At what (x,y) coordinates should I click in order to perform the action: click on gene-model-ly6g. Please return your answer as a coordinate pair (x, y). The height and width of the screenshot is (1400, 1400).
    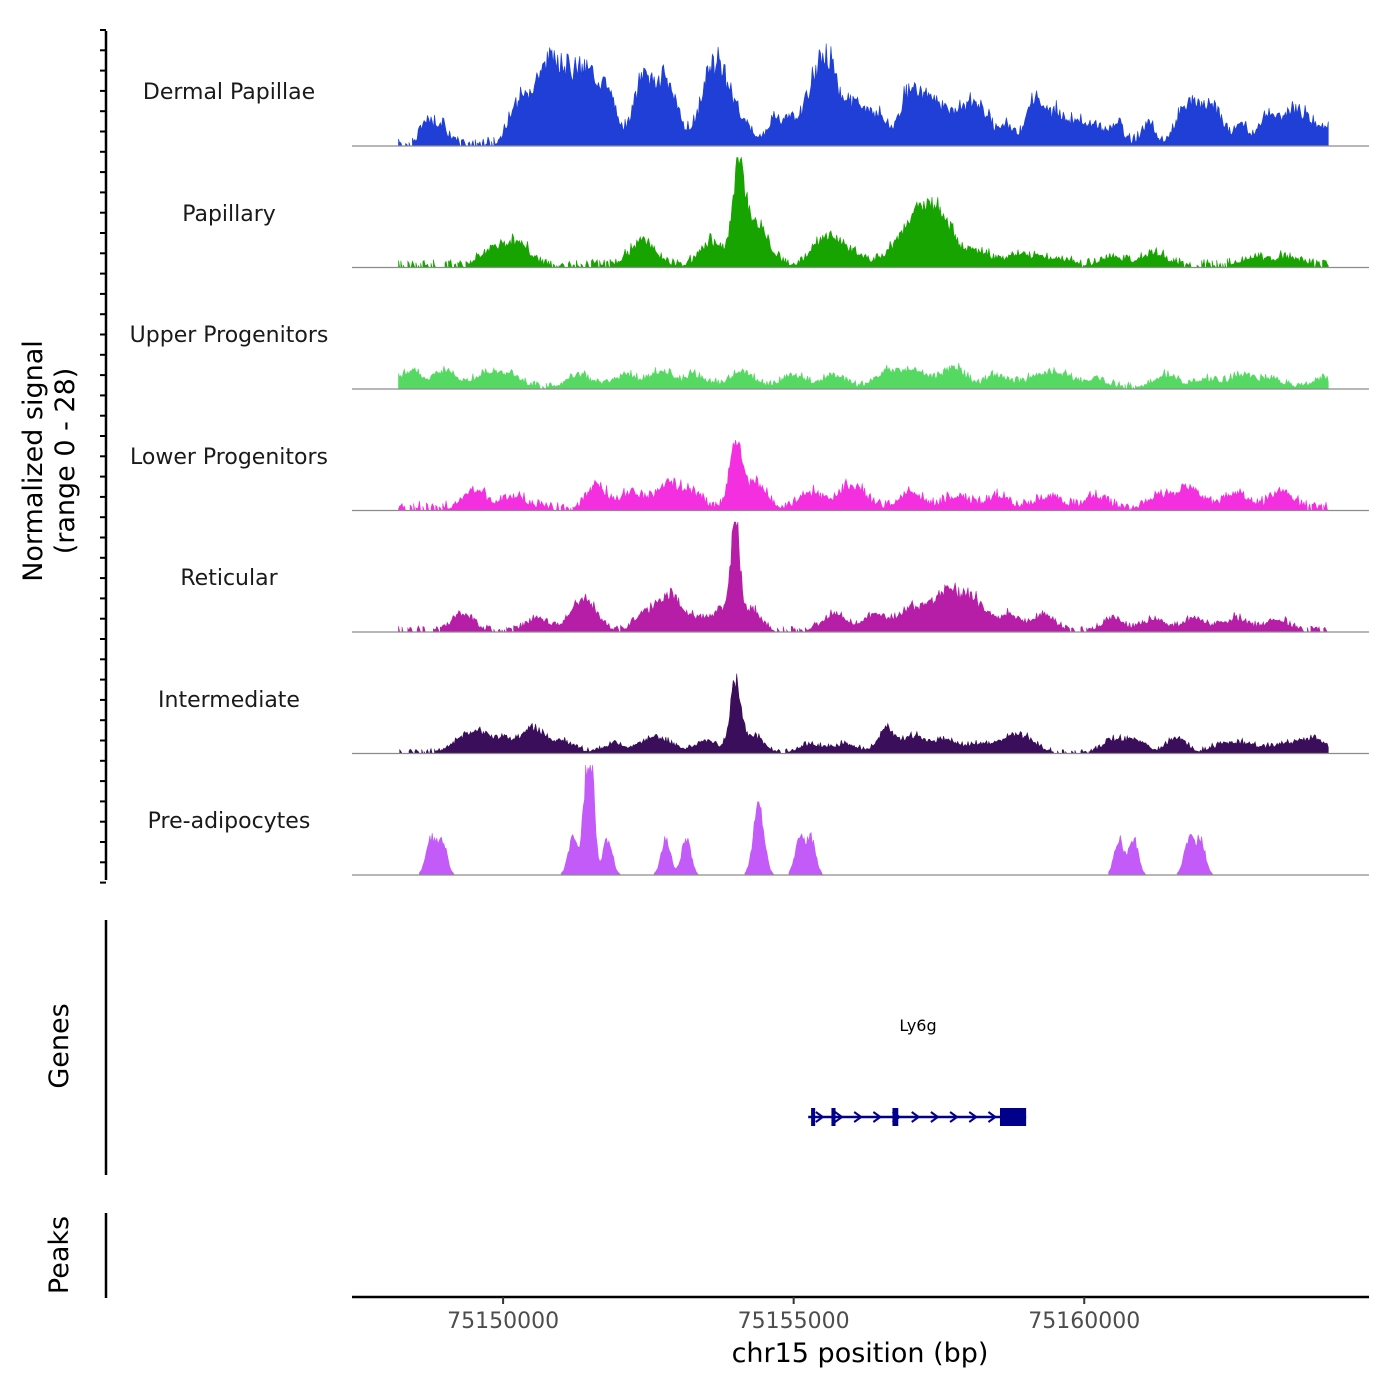
    Looking at the image, I should click on (917, 1117).